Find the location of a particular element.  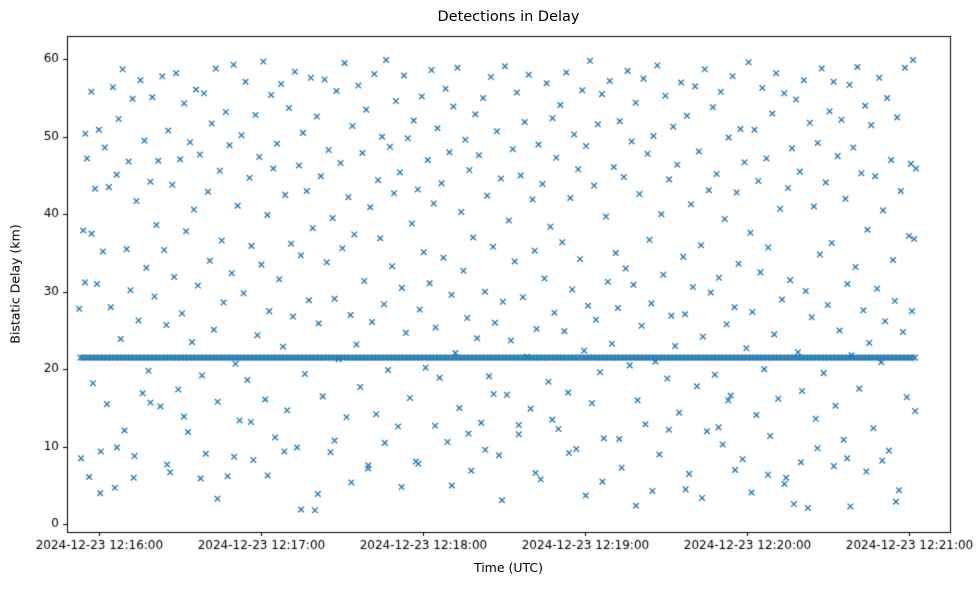

x-axis-label: Time (UTC) is located at coordinates (508, 567).